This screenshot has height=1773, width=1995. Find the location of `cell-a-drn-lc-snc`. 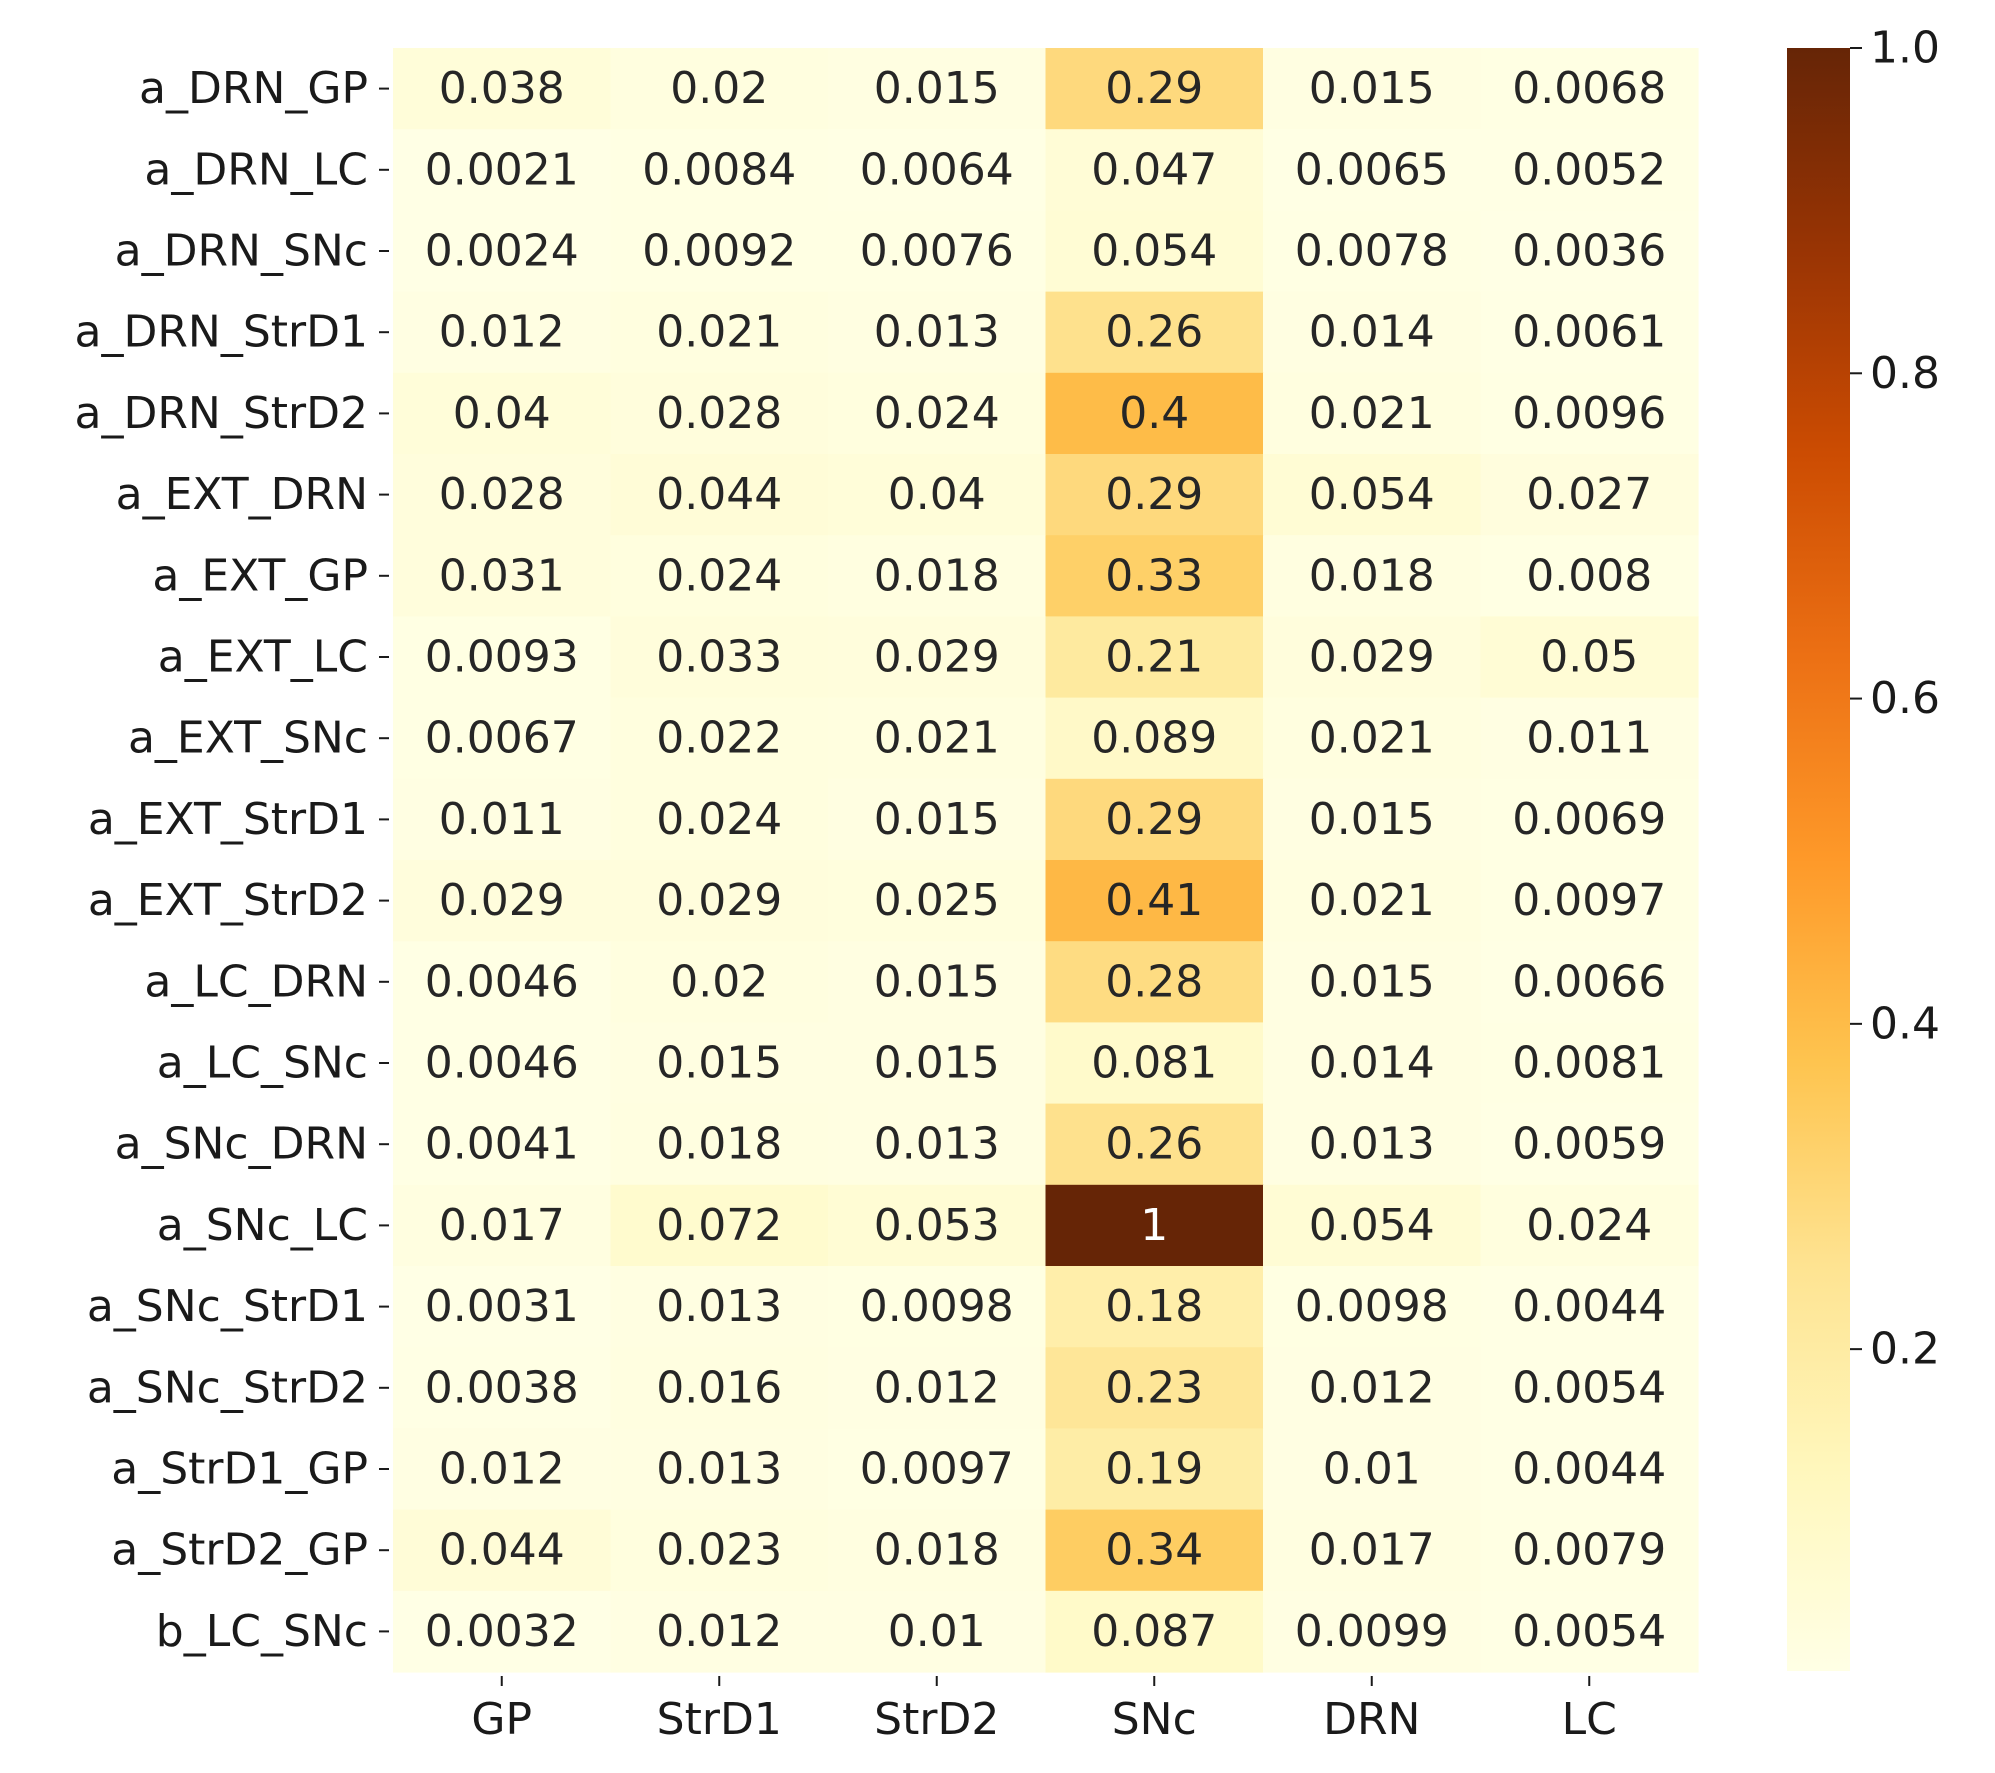

cell-a-drn-lc-snc is located at coordinates (1154, 170).